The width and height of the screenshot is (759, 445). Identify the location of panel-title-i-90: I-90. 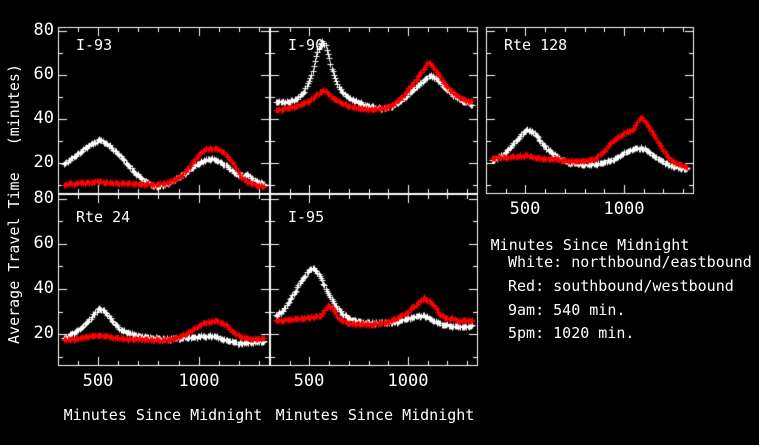
(306, 45).